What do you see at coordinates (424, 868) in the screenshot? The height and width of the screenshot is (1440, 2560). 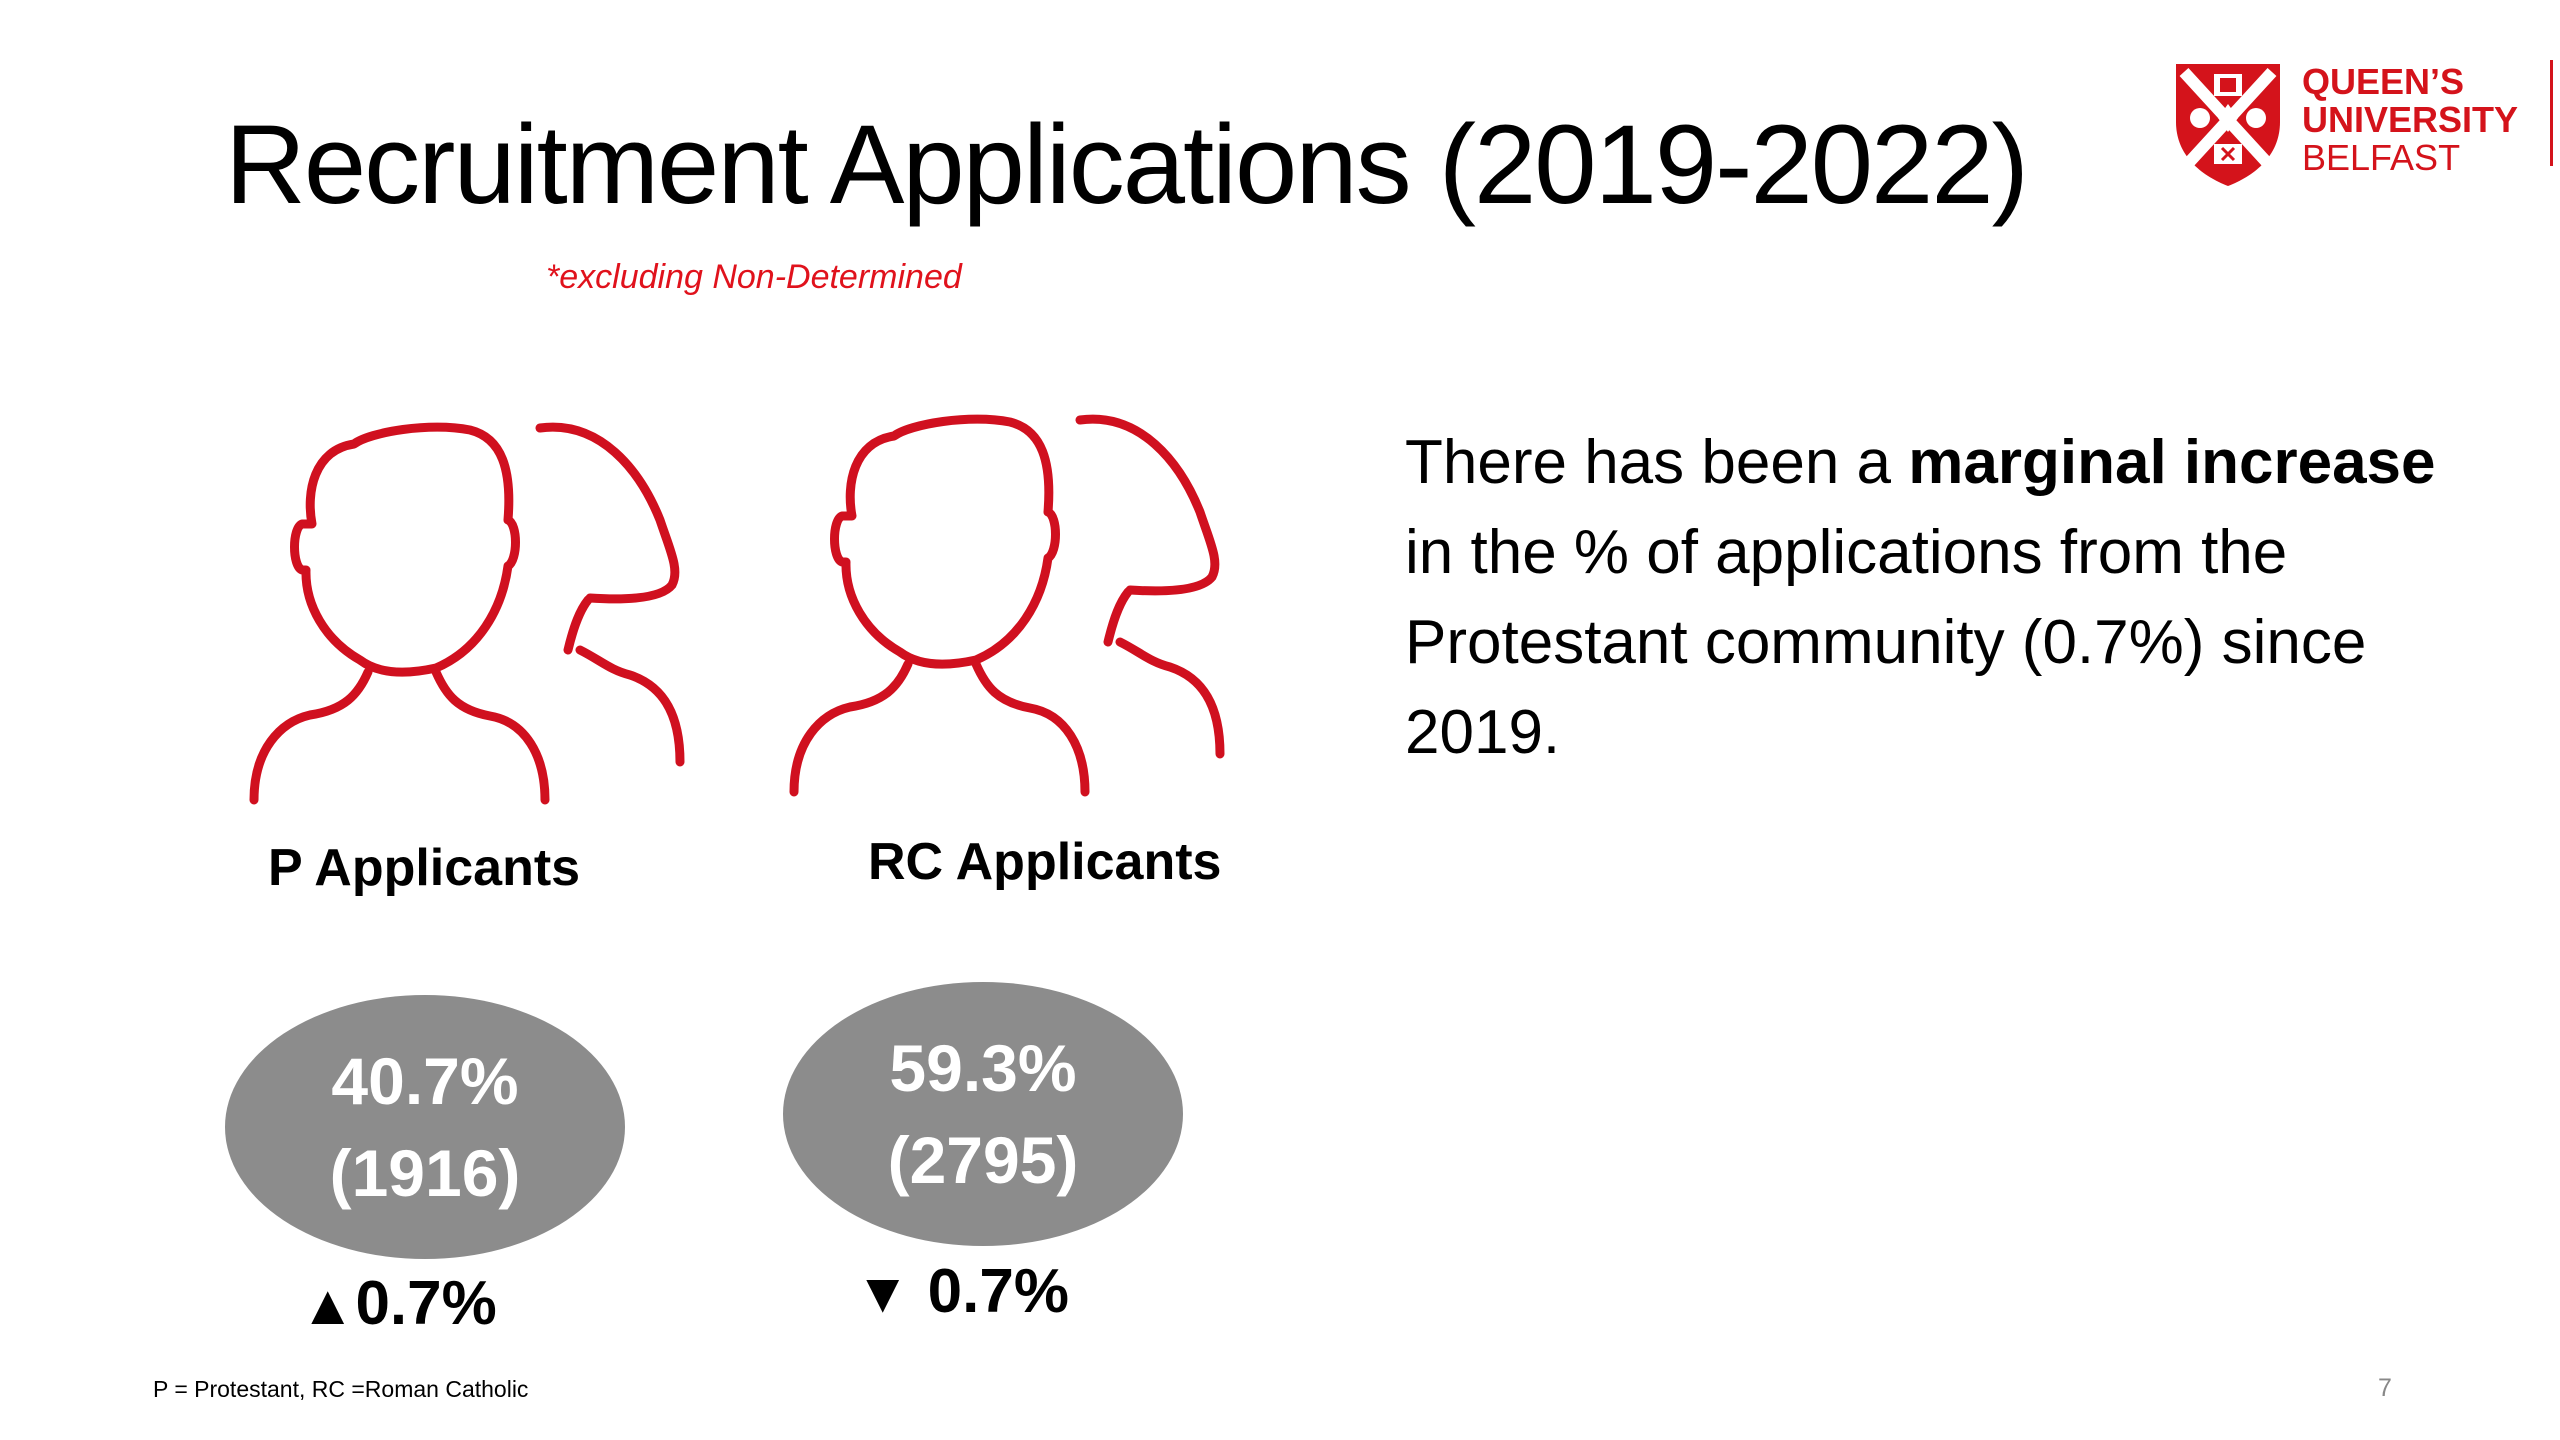 I see `p-applicants-label: P Applicants` at bounding box center [424, 868].